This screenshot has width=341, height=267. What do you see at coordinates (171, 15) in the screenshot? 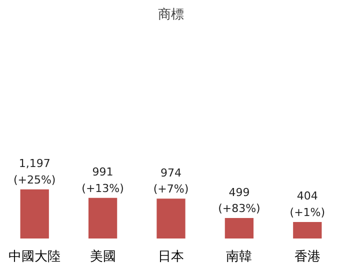
I see `chart-title: 商標` at bounding box center [171, 15].